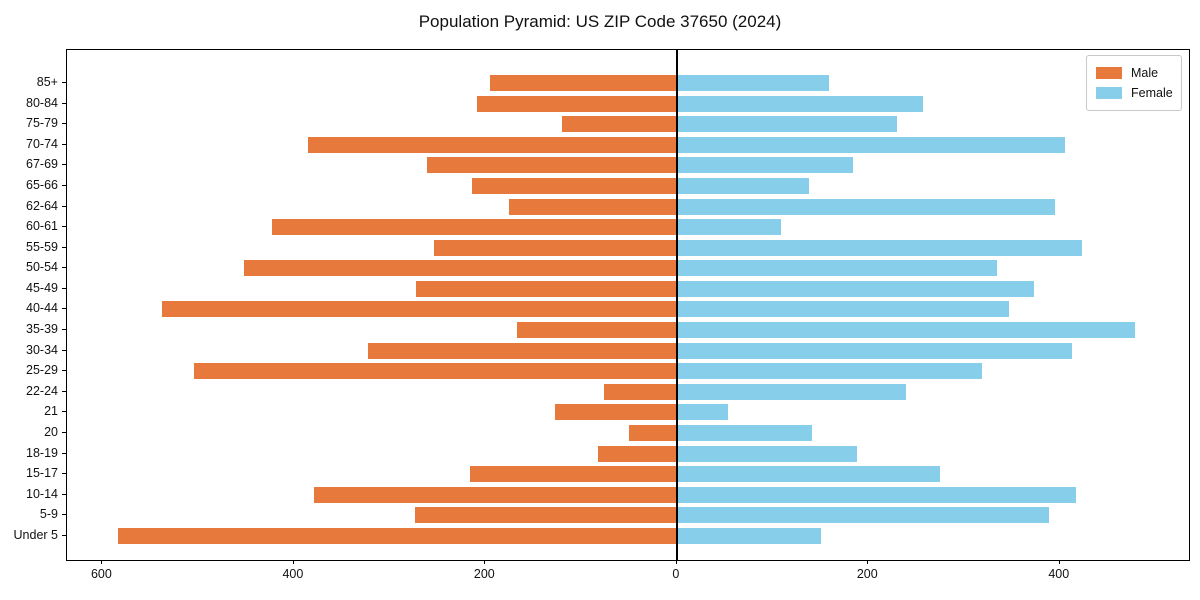 This screenshot has width=1200, height=600. I want to click on bar-male-85+, so click(583, 83).